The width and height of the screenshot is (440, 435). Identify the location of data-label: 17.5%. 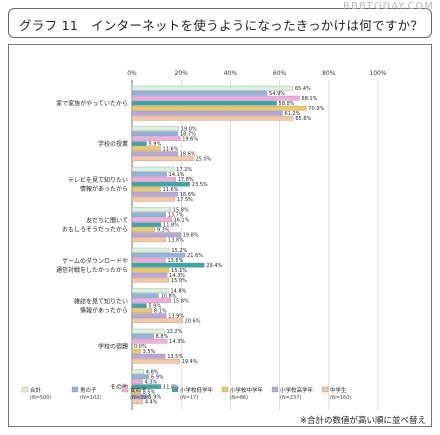
(185, 200).